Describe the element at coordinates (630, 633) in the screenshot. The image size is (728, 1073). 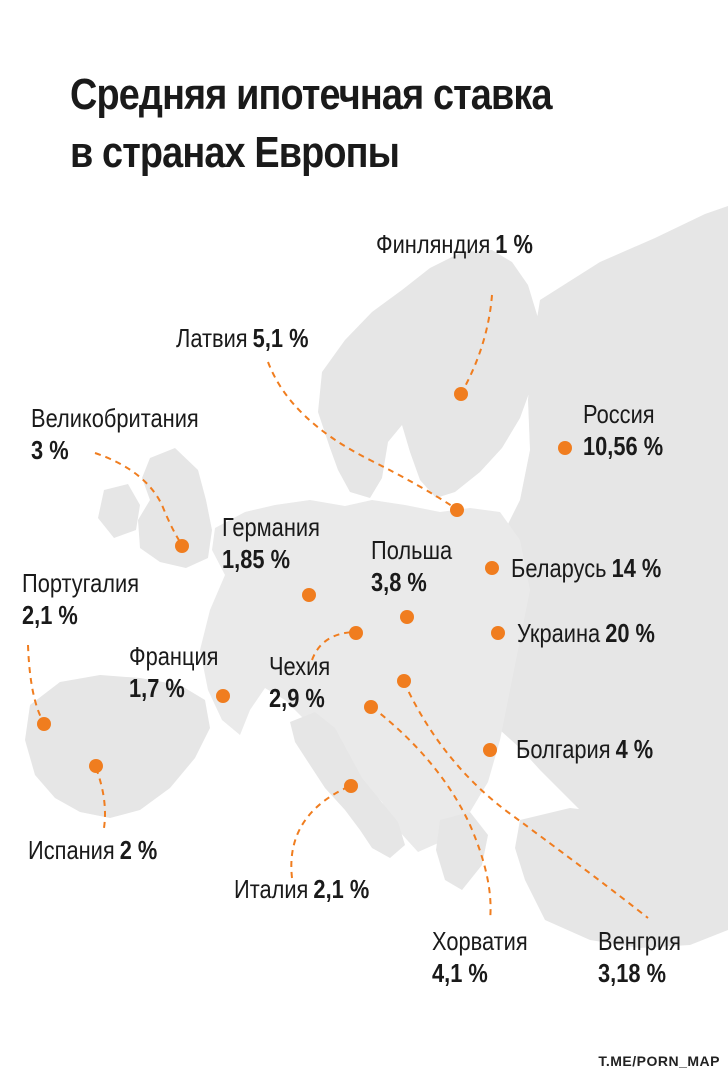
I see `country-rate: 20 %` at that location.